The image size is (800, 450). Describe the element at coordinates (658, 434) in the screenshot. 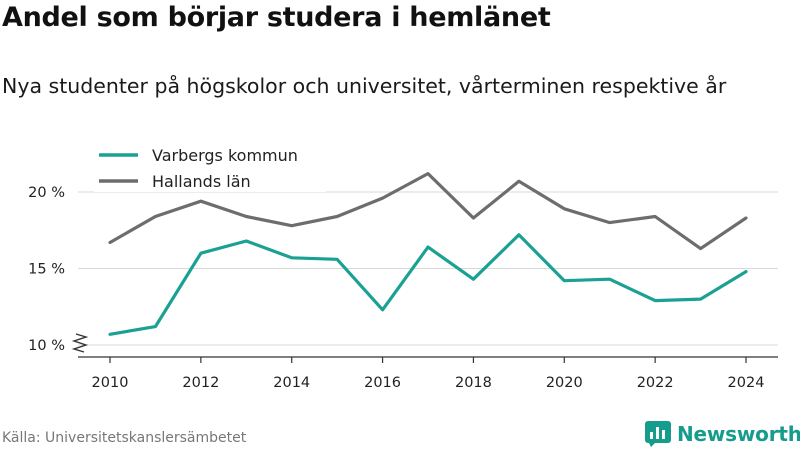

I see `bar-chart-logo-icon` at that location.